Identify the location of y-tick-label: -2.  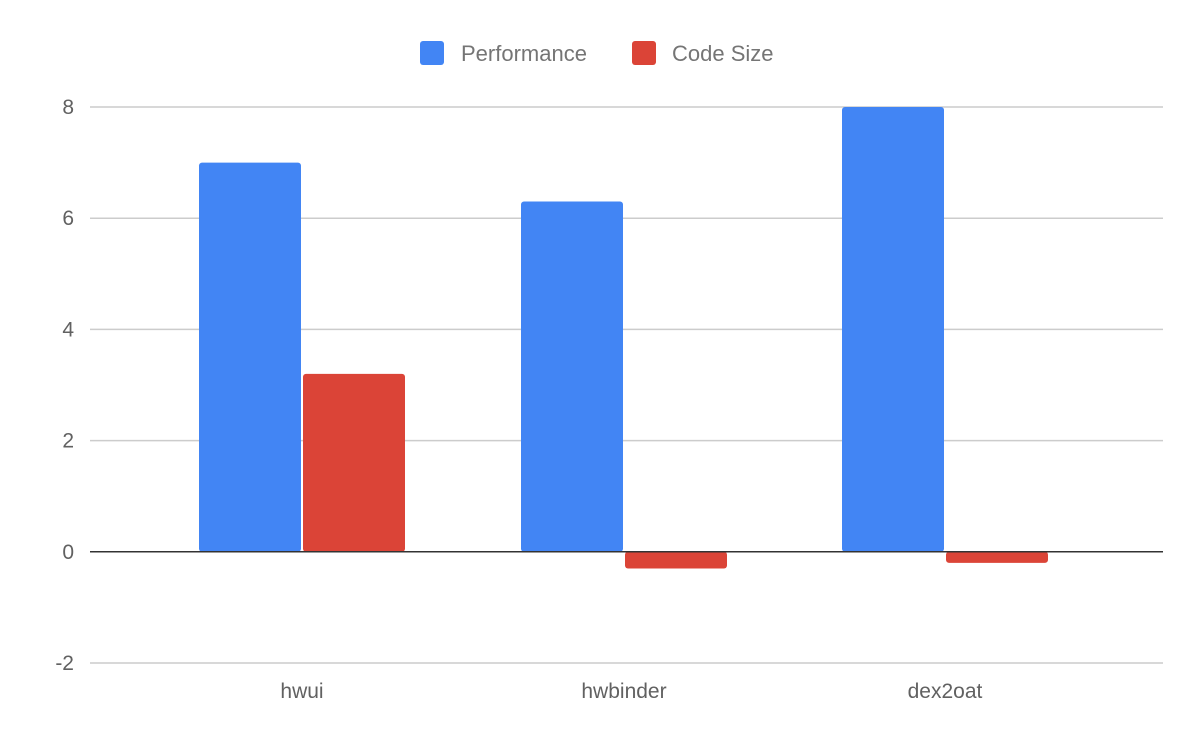
(64, 663).